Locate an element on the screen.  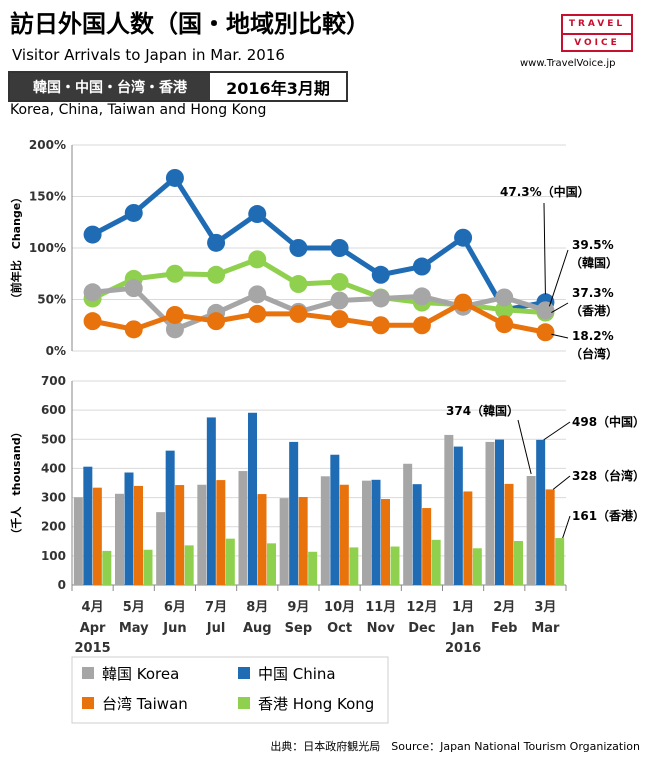
regions-english: Korea, China, Taiwan and Hong Kong is located at coordinates (138, 110).